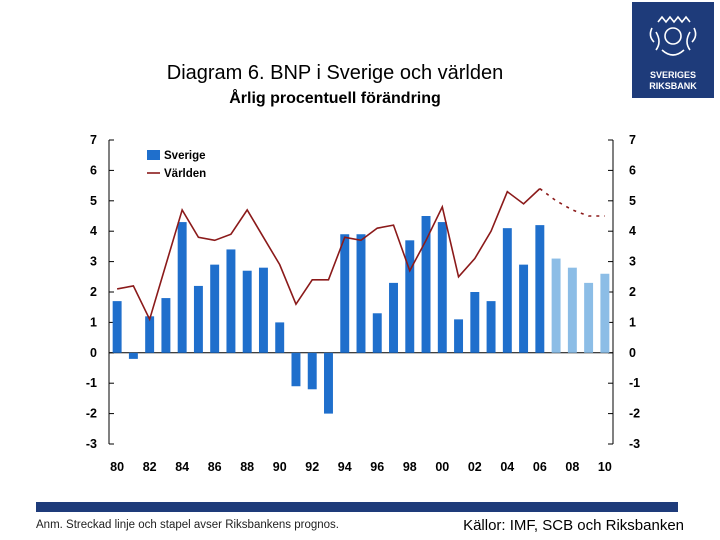  What do you see at coordinates (475, 322) in the screenshot?
I see `bar-sverige-2002` at bounding box center [475, 322].